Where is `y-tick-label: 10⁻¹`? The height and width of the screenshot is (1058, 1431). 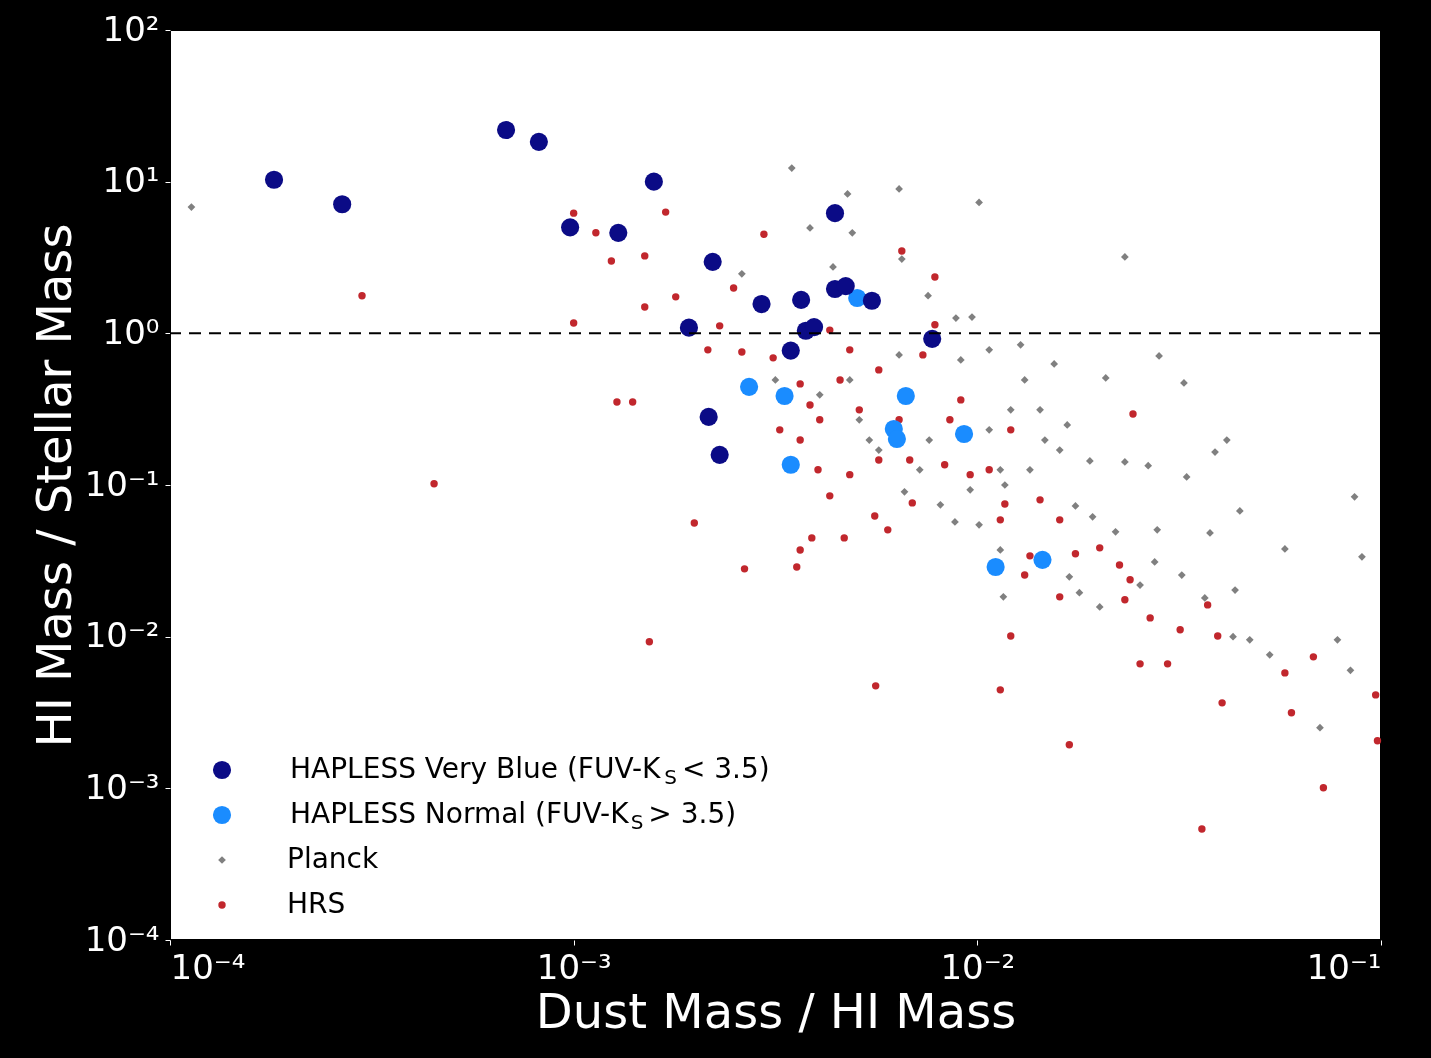
y-tick-label: 10⁻¹ is located at coordinates (122, 483).